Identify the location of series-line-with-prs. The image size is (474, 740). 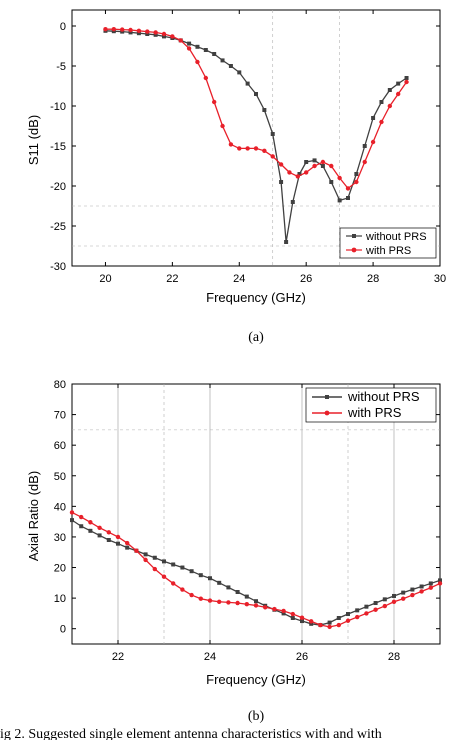
(256, 109).